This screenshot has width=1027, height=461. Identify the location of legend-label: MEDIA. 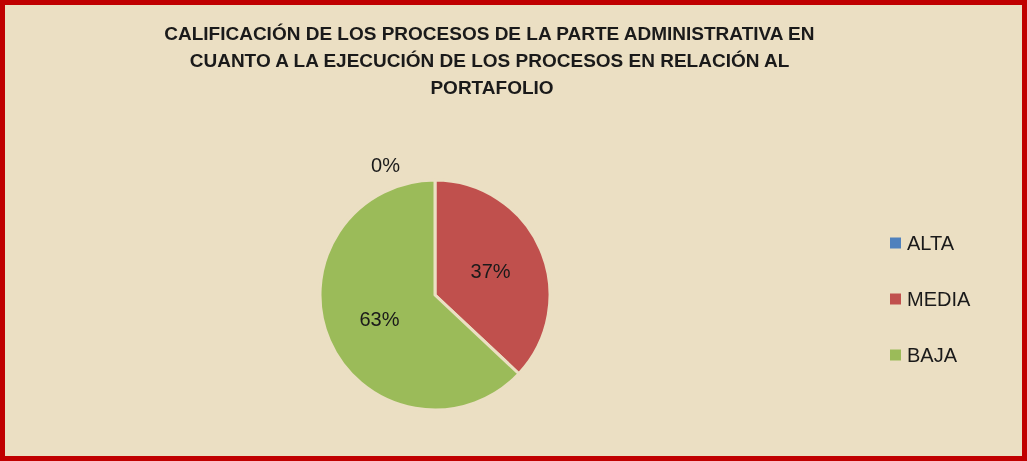
(939, 299).